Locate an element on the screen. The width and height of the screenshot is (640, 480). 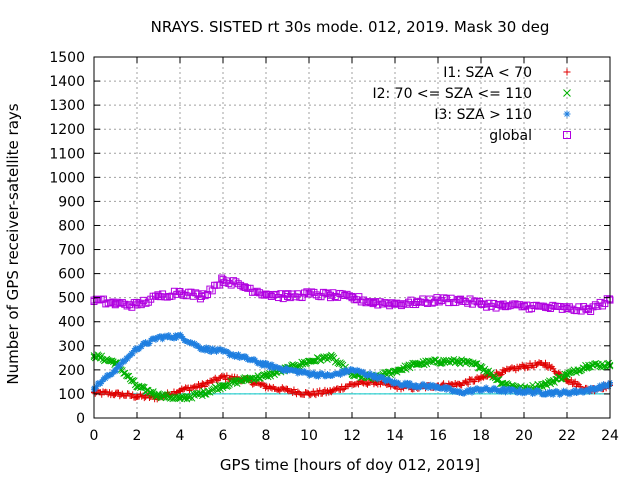
y-axis-label: Number of GPS receiver-satellite rays is located at coordinates (13, 243).